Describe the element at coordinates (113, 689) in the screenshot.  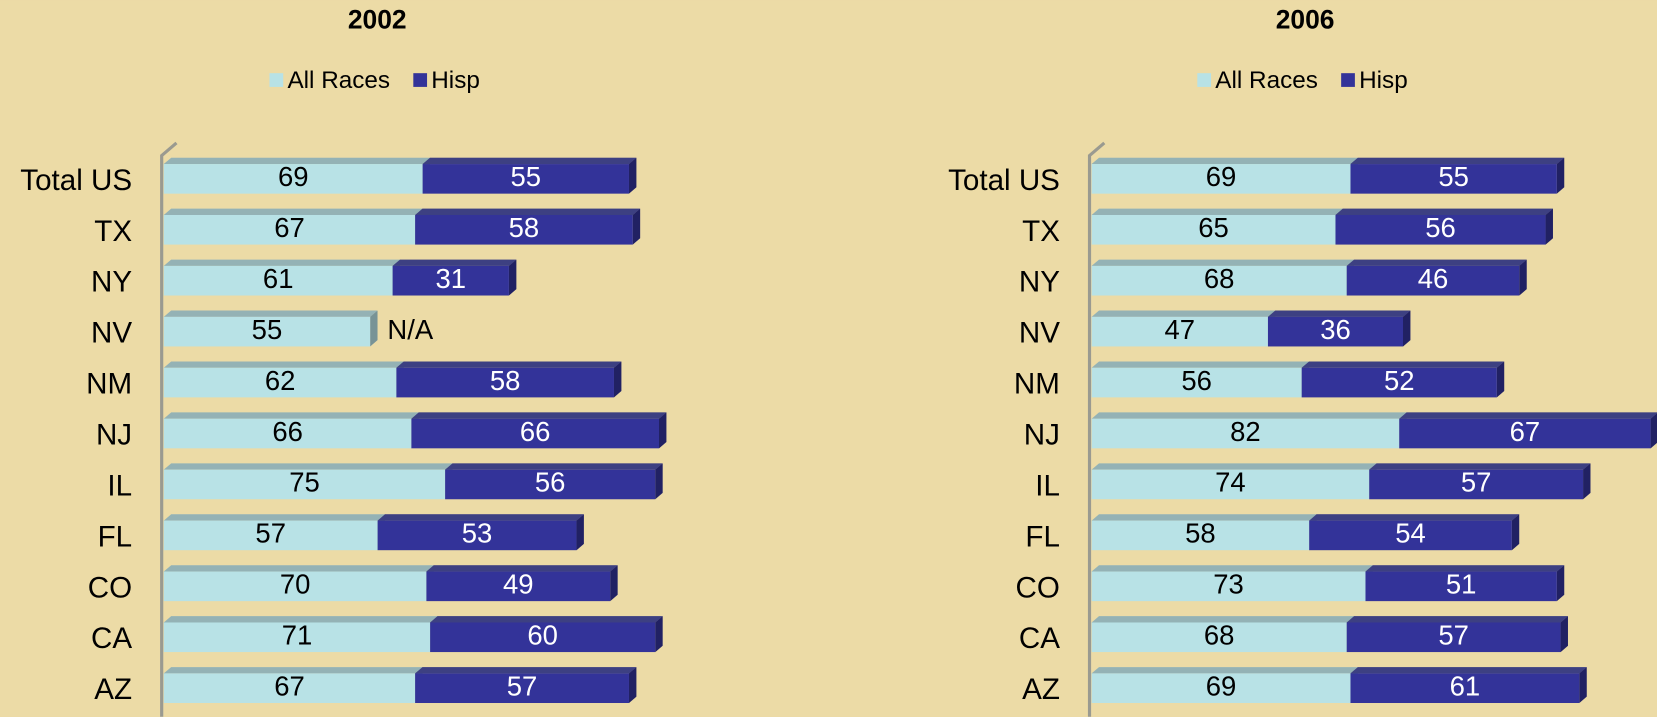
I see `category-label: AZ` at that location.